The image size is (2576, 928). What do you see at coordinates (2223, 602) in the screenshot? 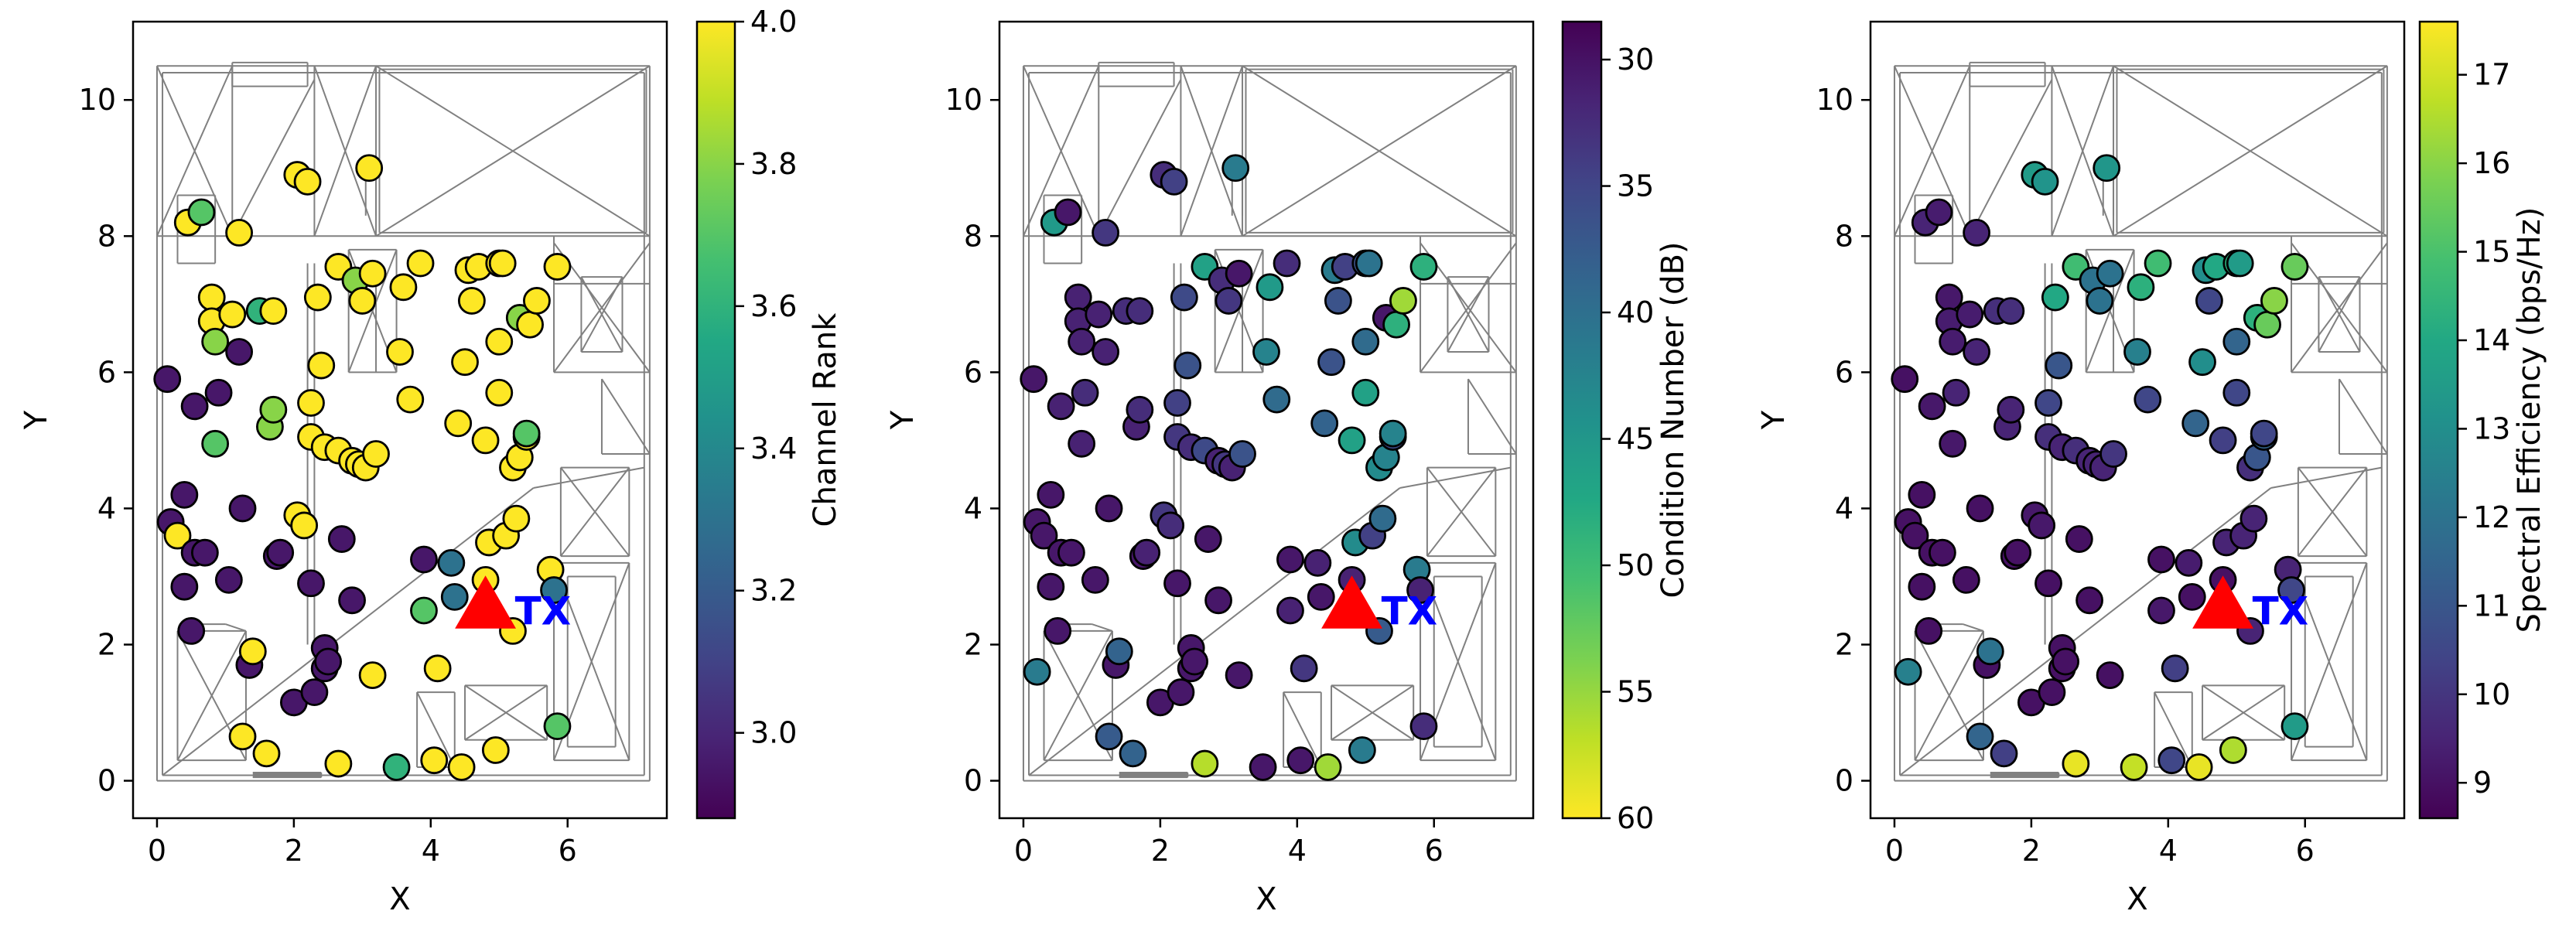
I see `tx-marker` at bounding box center [2223, 602].